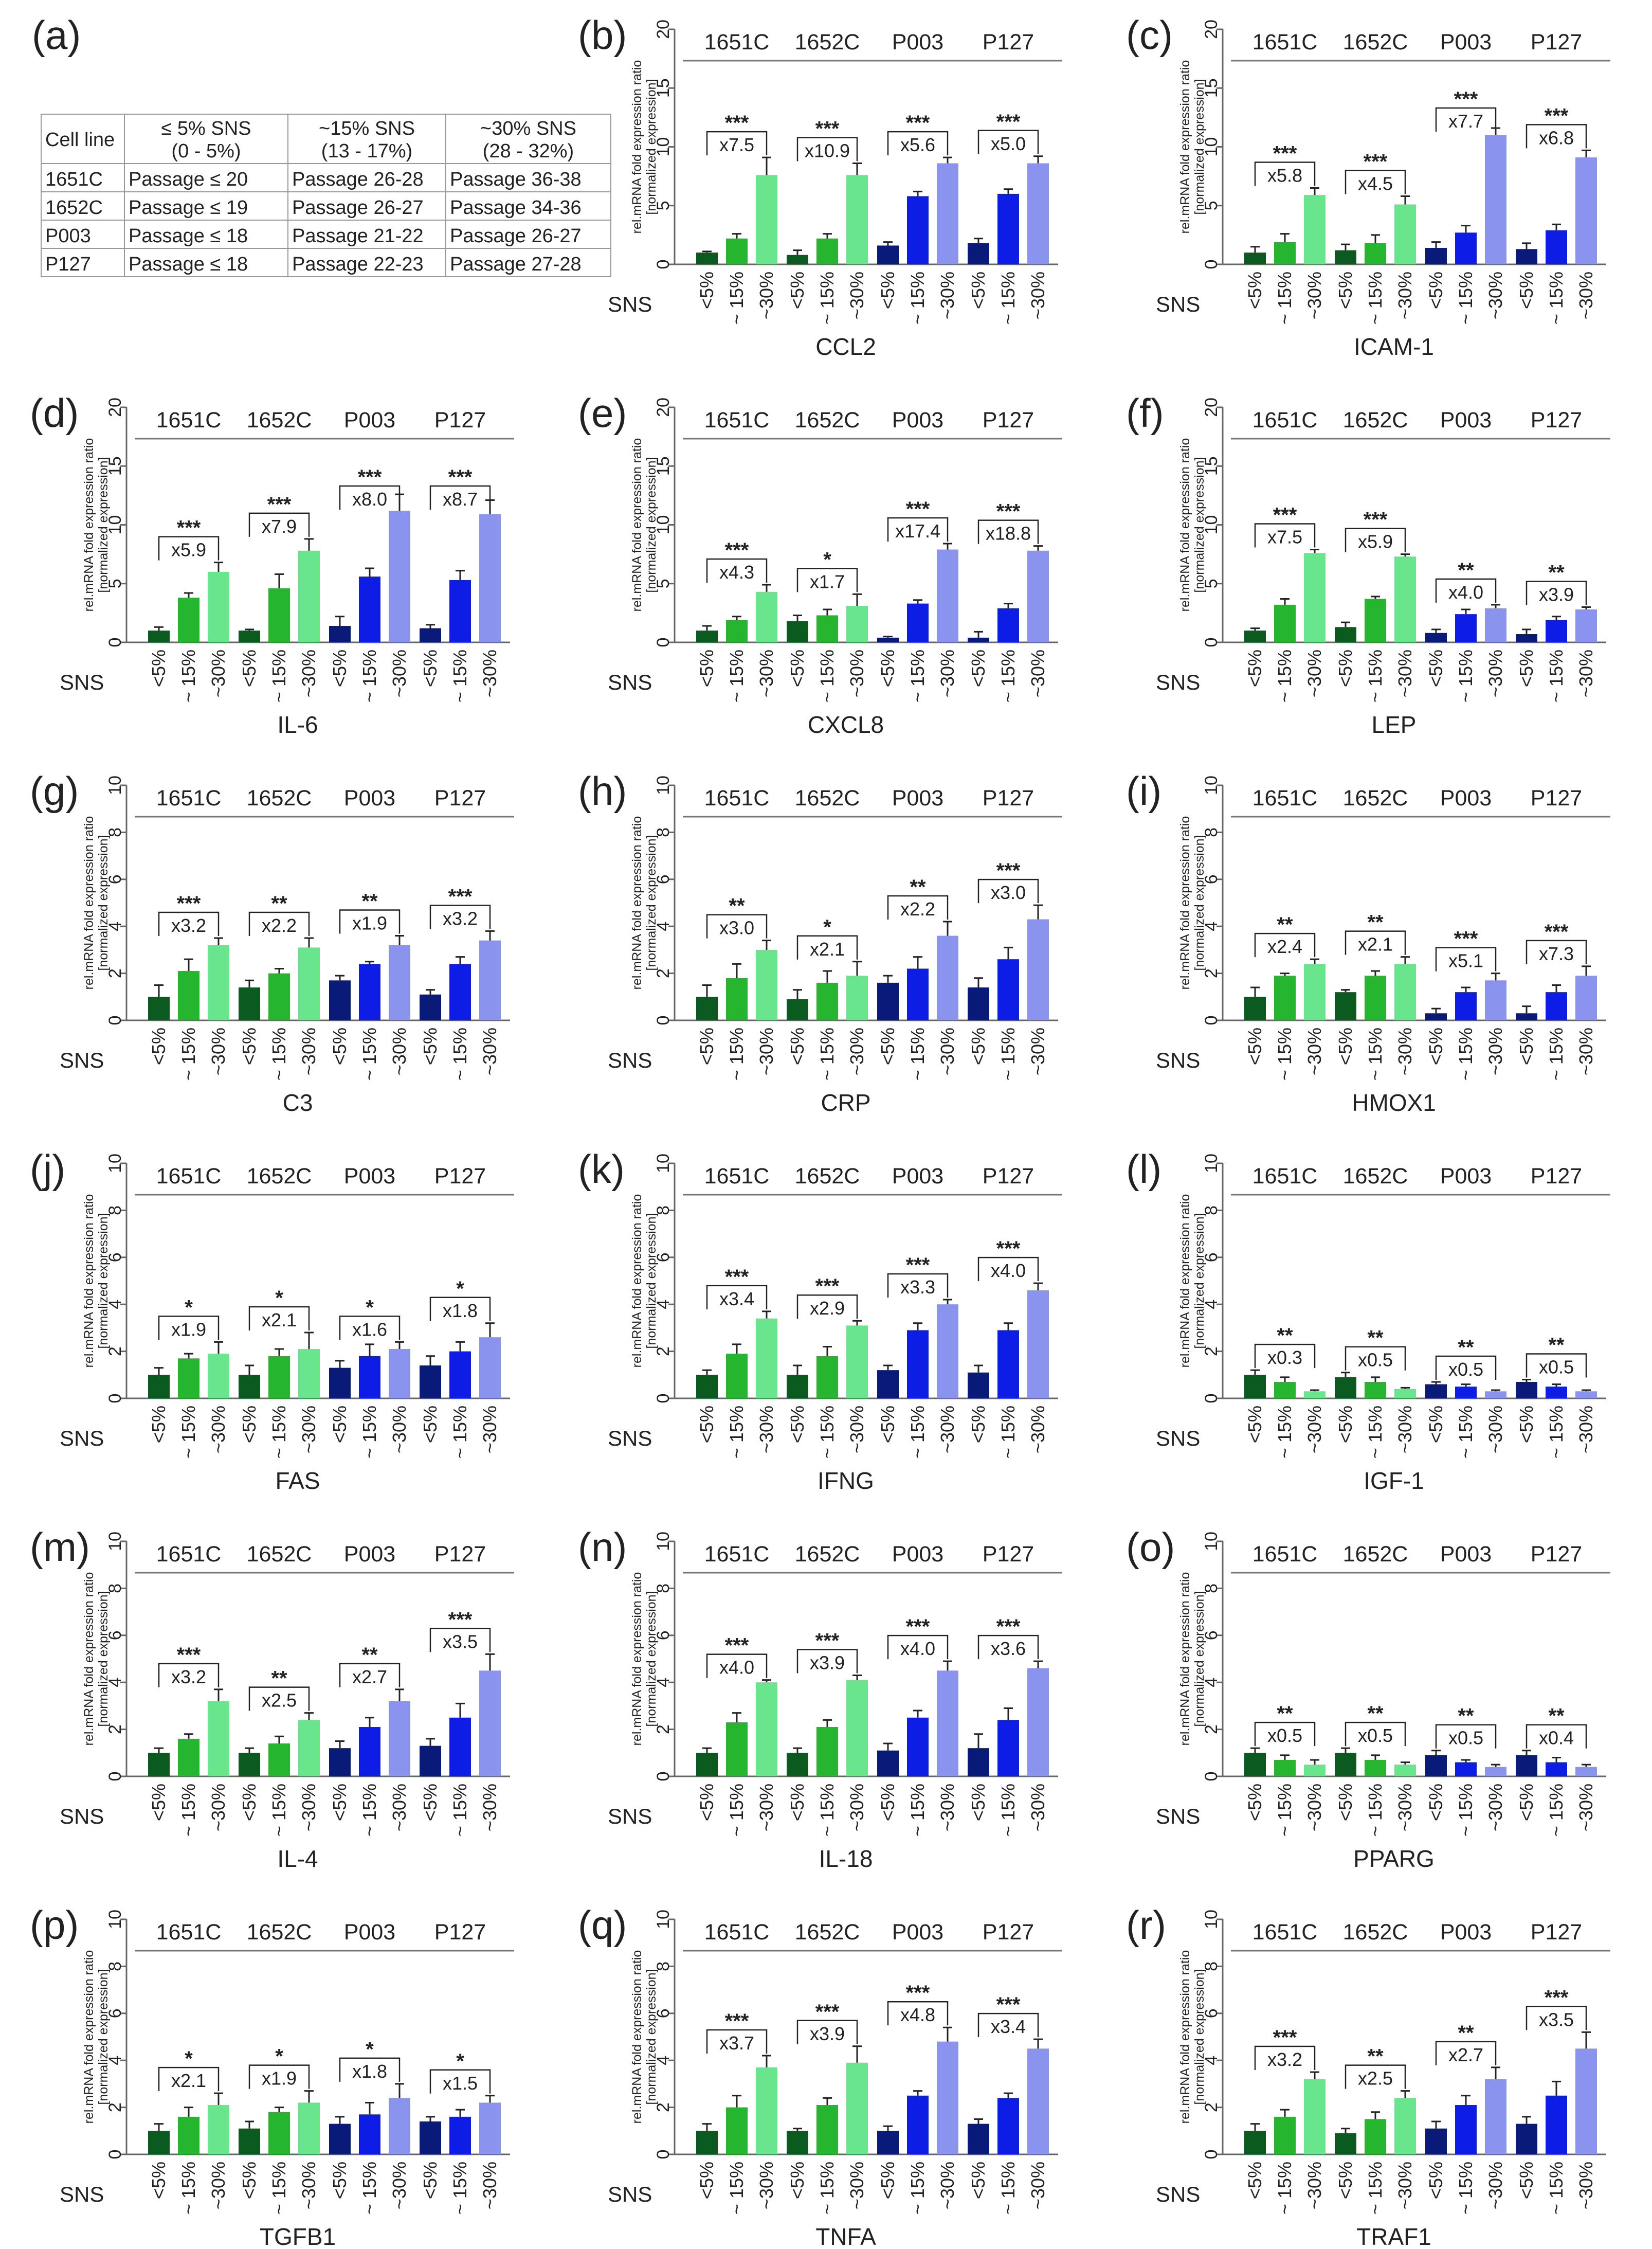 The width and height of the screenshot is (1652, 2249). I want to click on y-tick-label: 5, so click(1211, 584).